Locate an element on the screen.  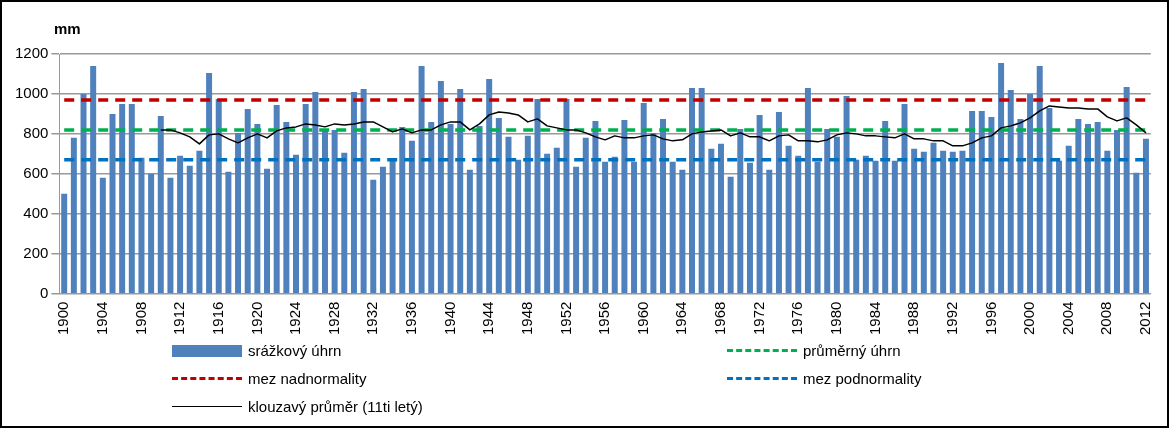
x-tick-label: 1980 is located at coordinates (836, 318).